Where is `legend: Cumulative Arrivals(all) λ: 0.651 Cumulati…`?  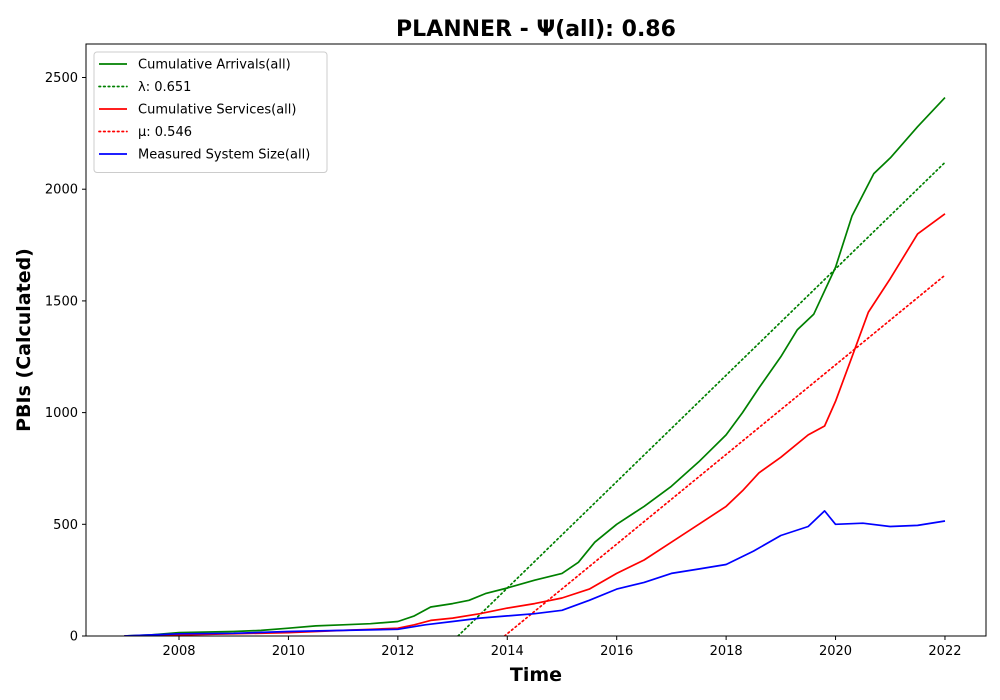
legend: Cumulative Arrivals(all) λ: 0.651 Cumulati… is located at coordinates (210, 112).